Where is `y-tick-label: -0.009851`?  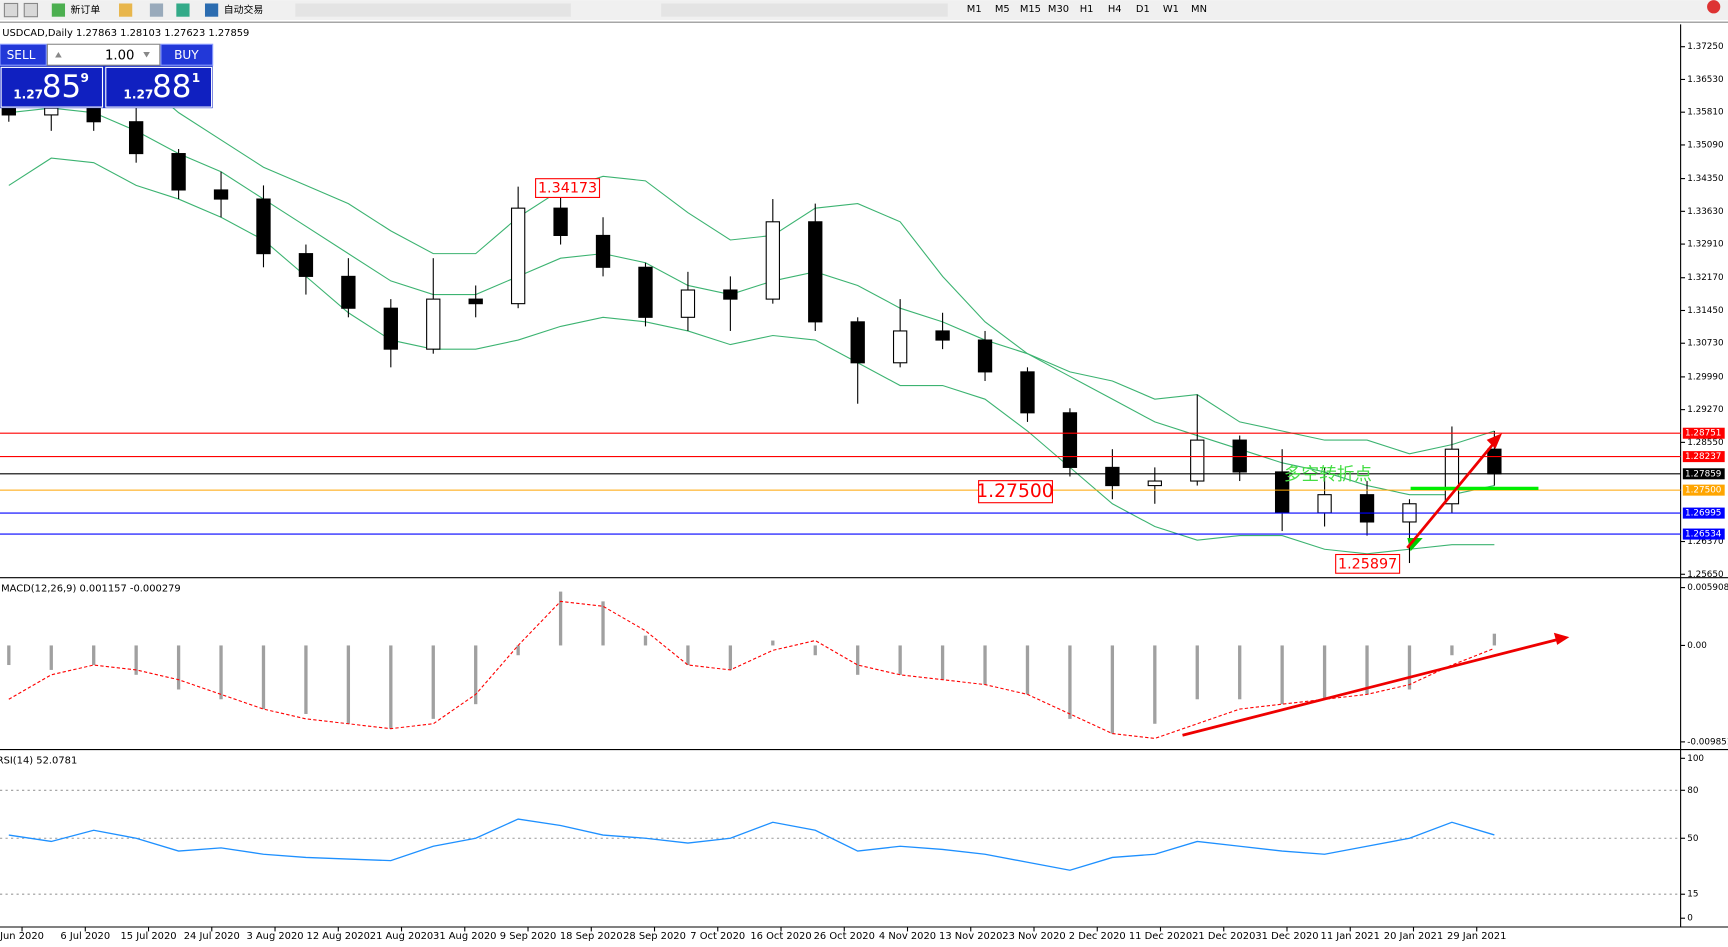 y-tick-label: -0.009851 is located at coordinates (1707, 742).